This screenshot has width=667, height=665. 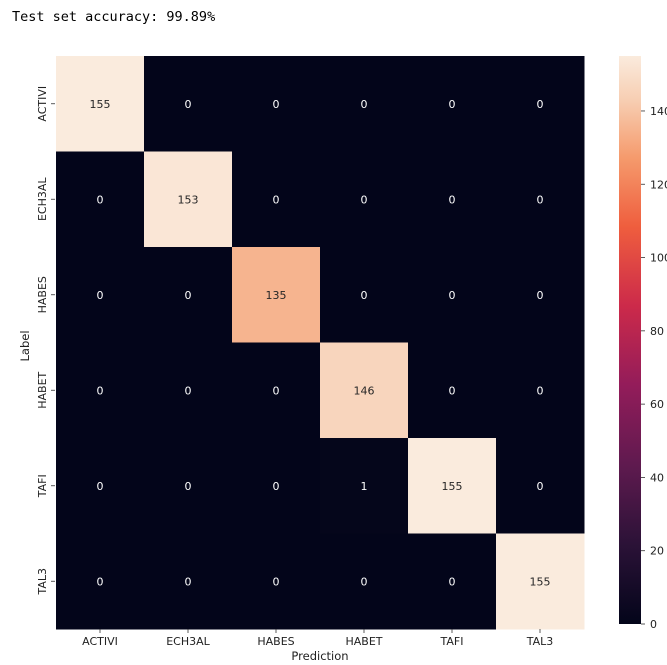 What do you see at coordinates (658, 258) in the screenshot?
I see `colorbar-tick-label: 100` at bounding box center [658, 258].